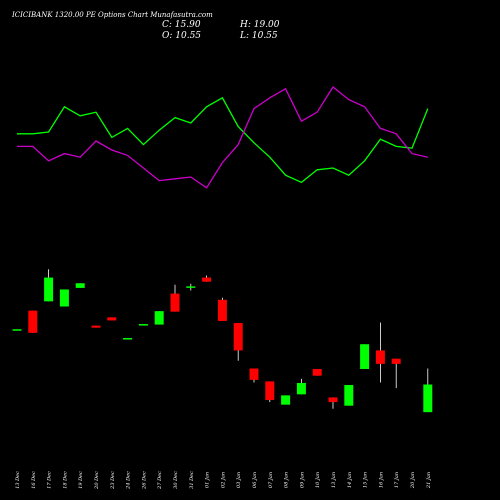  I want to click on candle-19-dec, so click(80, 285).